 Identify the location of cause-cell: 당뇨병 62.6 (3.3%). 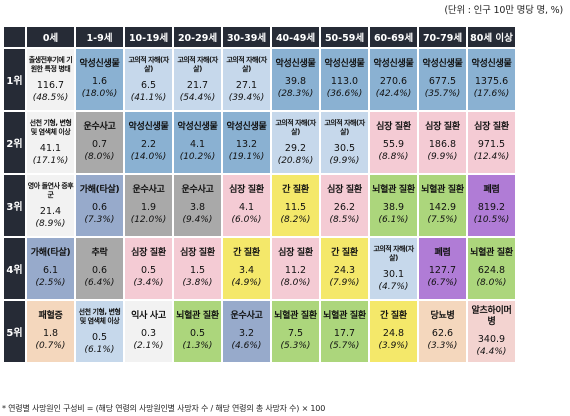
(442, 331).